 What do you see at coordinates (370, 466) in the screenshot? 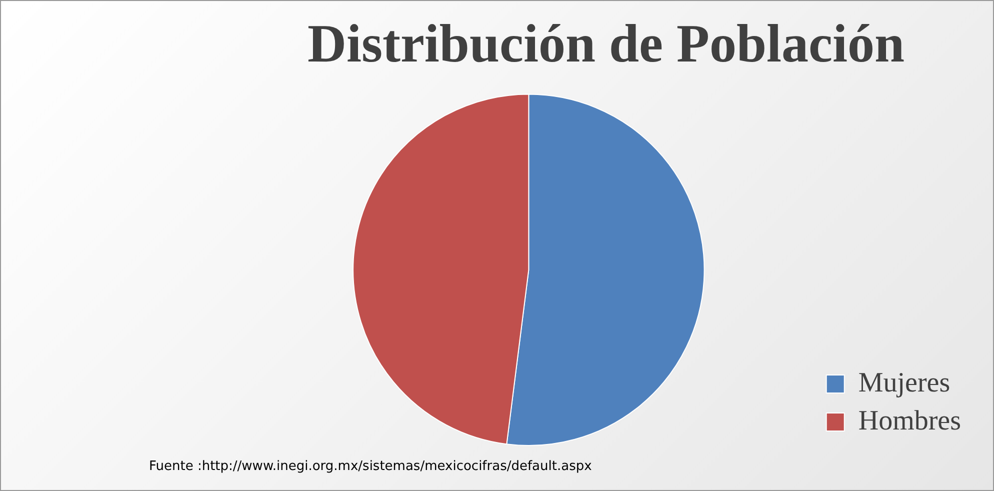
I see `source-note: Fuente :http://www.inegi.org.mx/sistemas/mexicocifras/default.aspx` at bounding box center [370, 466].